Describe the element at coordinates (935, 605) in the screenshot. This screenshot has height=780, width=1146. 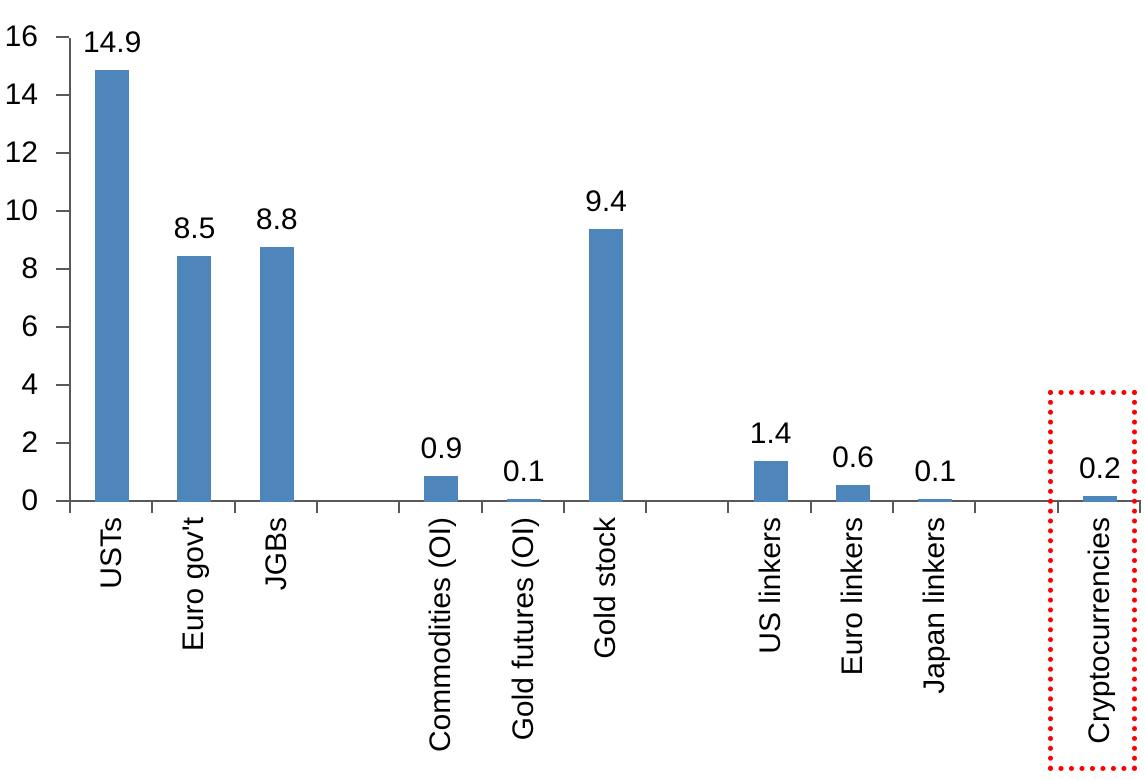
I see `x-category-label-japan-linkers: Japan linkers` at that location.